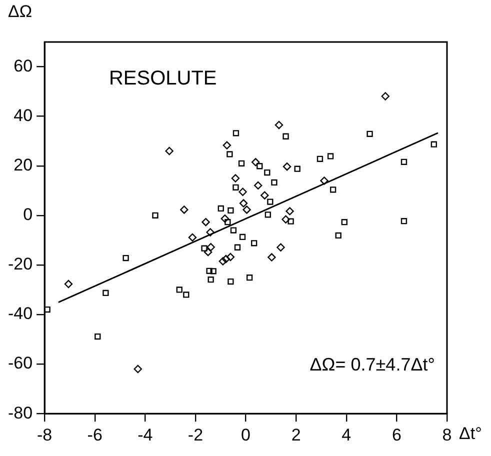  Describe the element at coordinates (23, 165) in the screenshot. I see `y-tick-label: 20` at that location.